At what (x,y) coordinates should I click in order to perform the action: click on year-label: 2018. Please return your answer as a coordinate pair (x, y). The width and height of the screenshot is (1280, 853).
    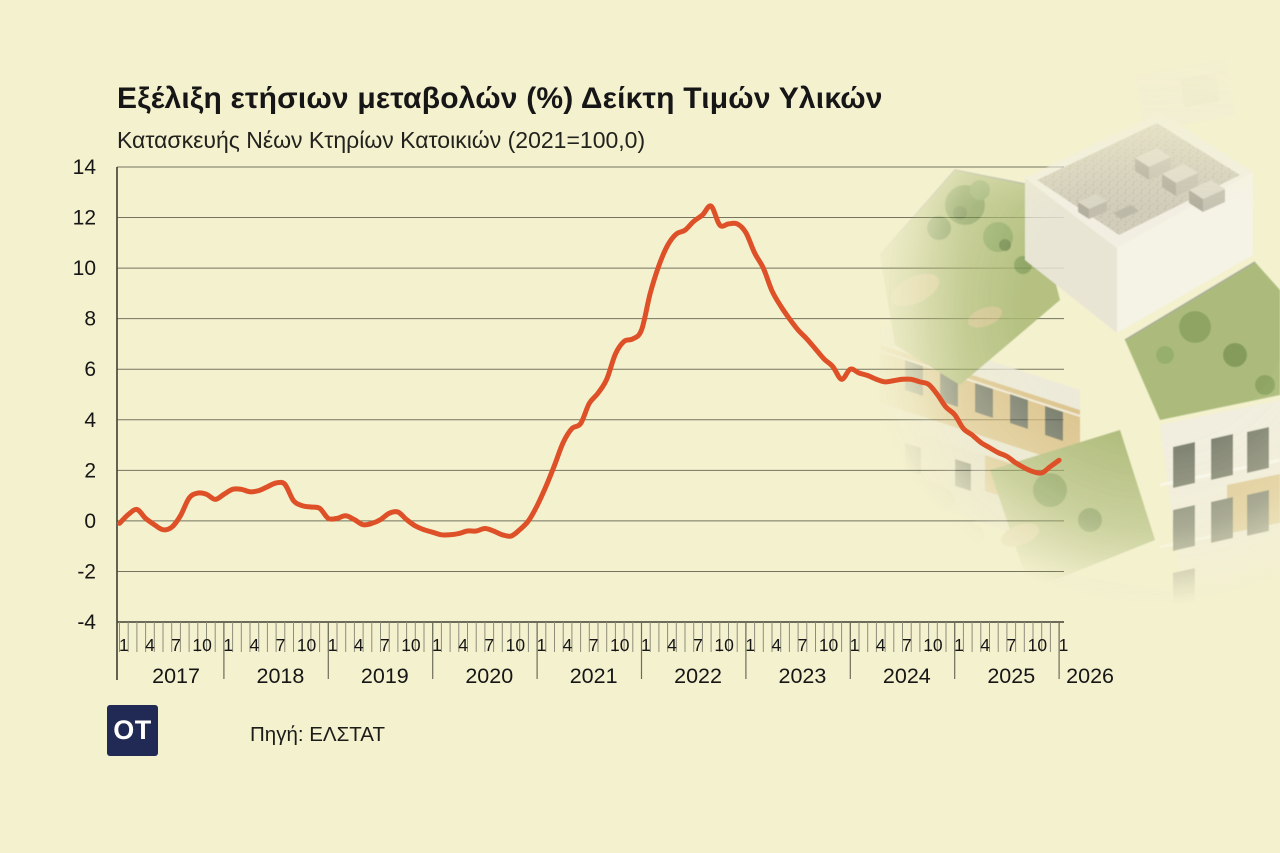
    Looking at the image, I should click on (281, 676).